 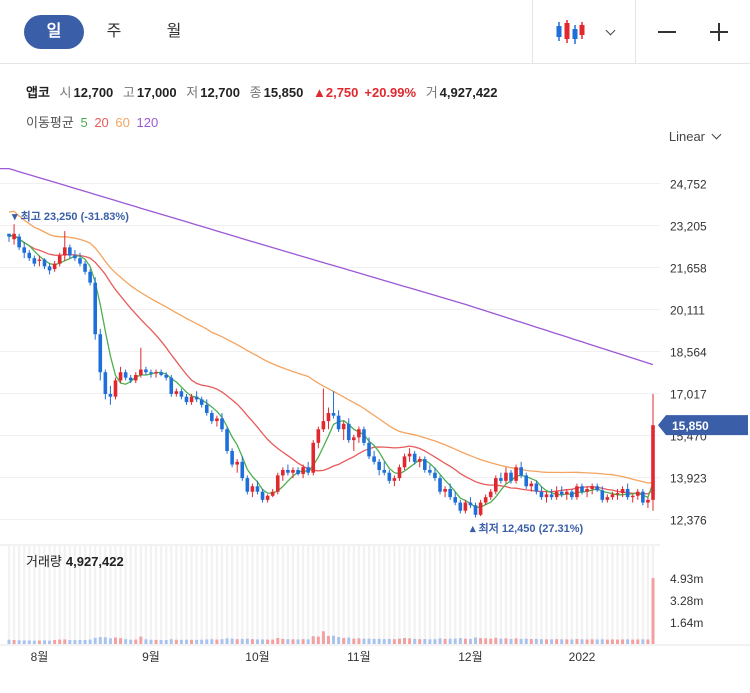 What do you see at coordinates (695, 136) in the screenshot?
I see `scale-mode-dropdown: Linear` at bounding box center [695, 136].